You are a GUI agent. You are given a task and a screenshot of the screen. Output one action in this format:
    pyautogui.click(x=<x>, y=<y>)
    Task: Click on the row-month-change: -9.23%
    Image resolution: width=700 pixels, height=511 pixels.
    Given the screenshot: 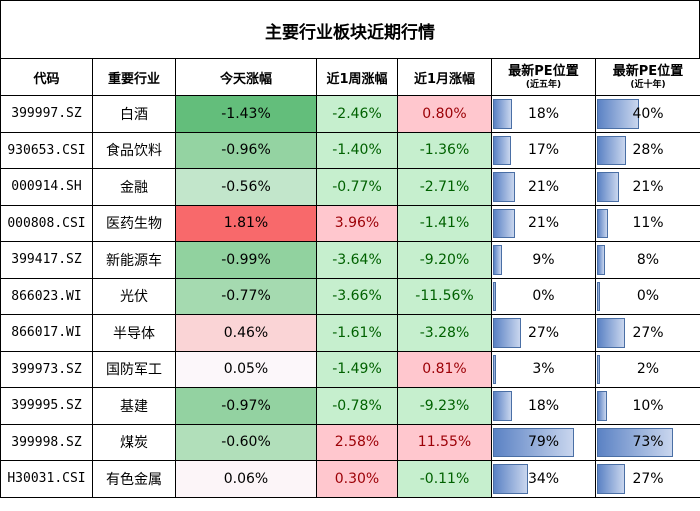 What is the action you would take?
    pyautogui.click(x=444, y=406)
    